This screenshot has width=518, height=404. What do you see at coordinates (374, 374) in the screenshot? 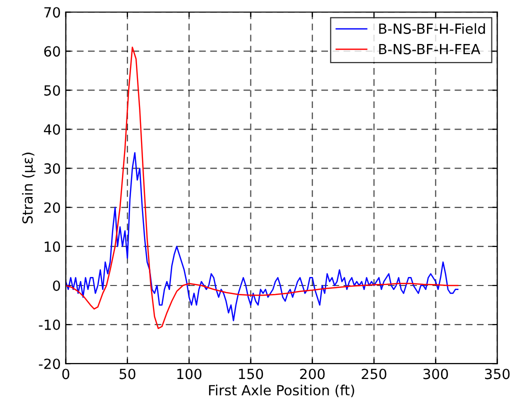
I see `x-tick-label: 250` at bounding box center [374, 374].